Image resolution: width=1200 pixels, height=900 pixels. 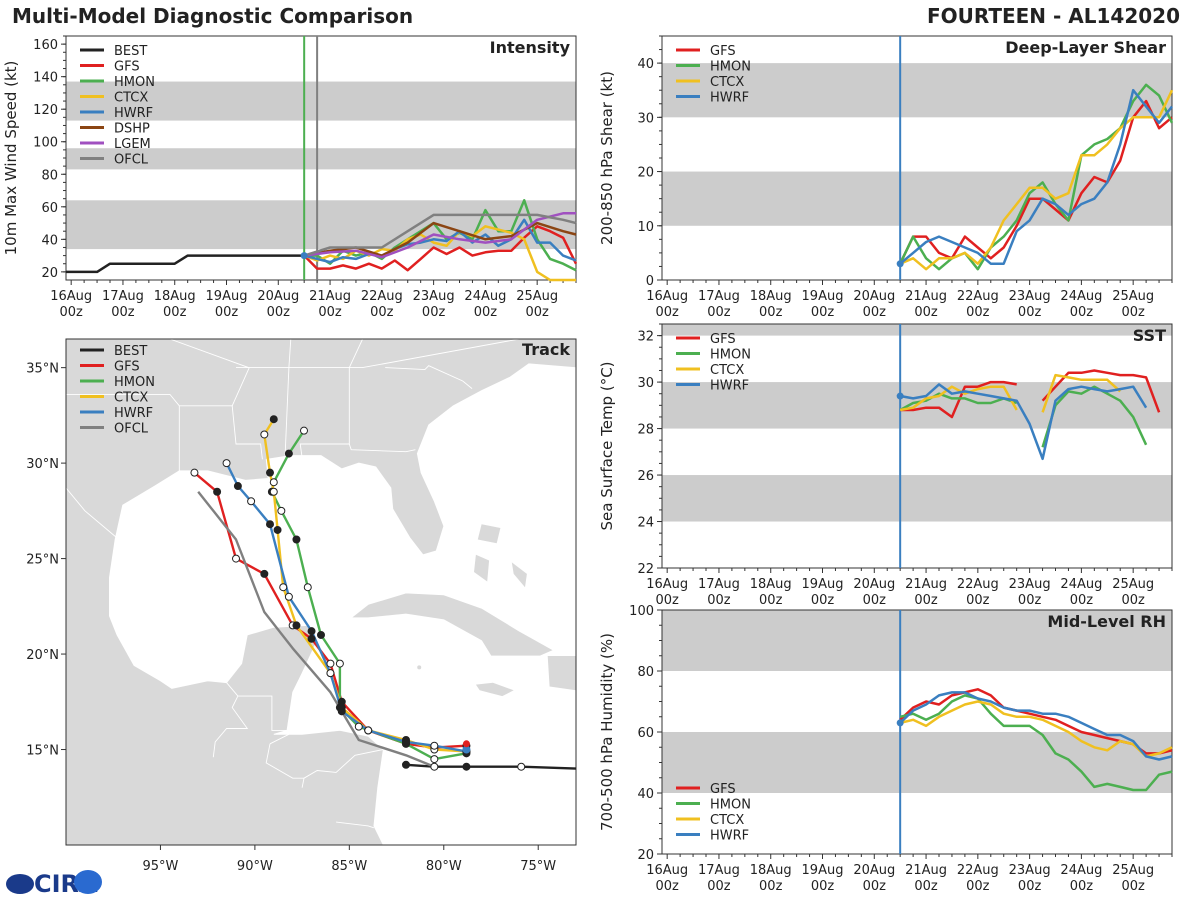 What do you see at coordinates (71, 296) in the screenshot?
I see `x-tick-label: 16Aug` at bounding box center [71, 296].